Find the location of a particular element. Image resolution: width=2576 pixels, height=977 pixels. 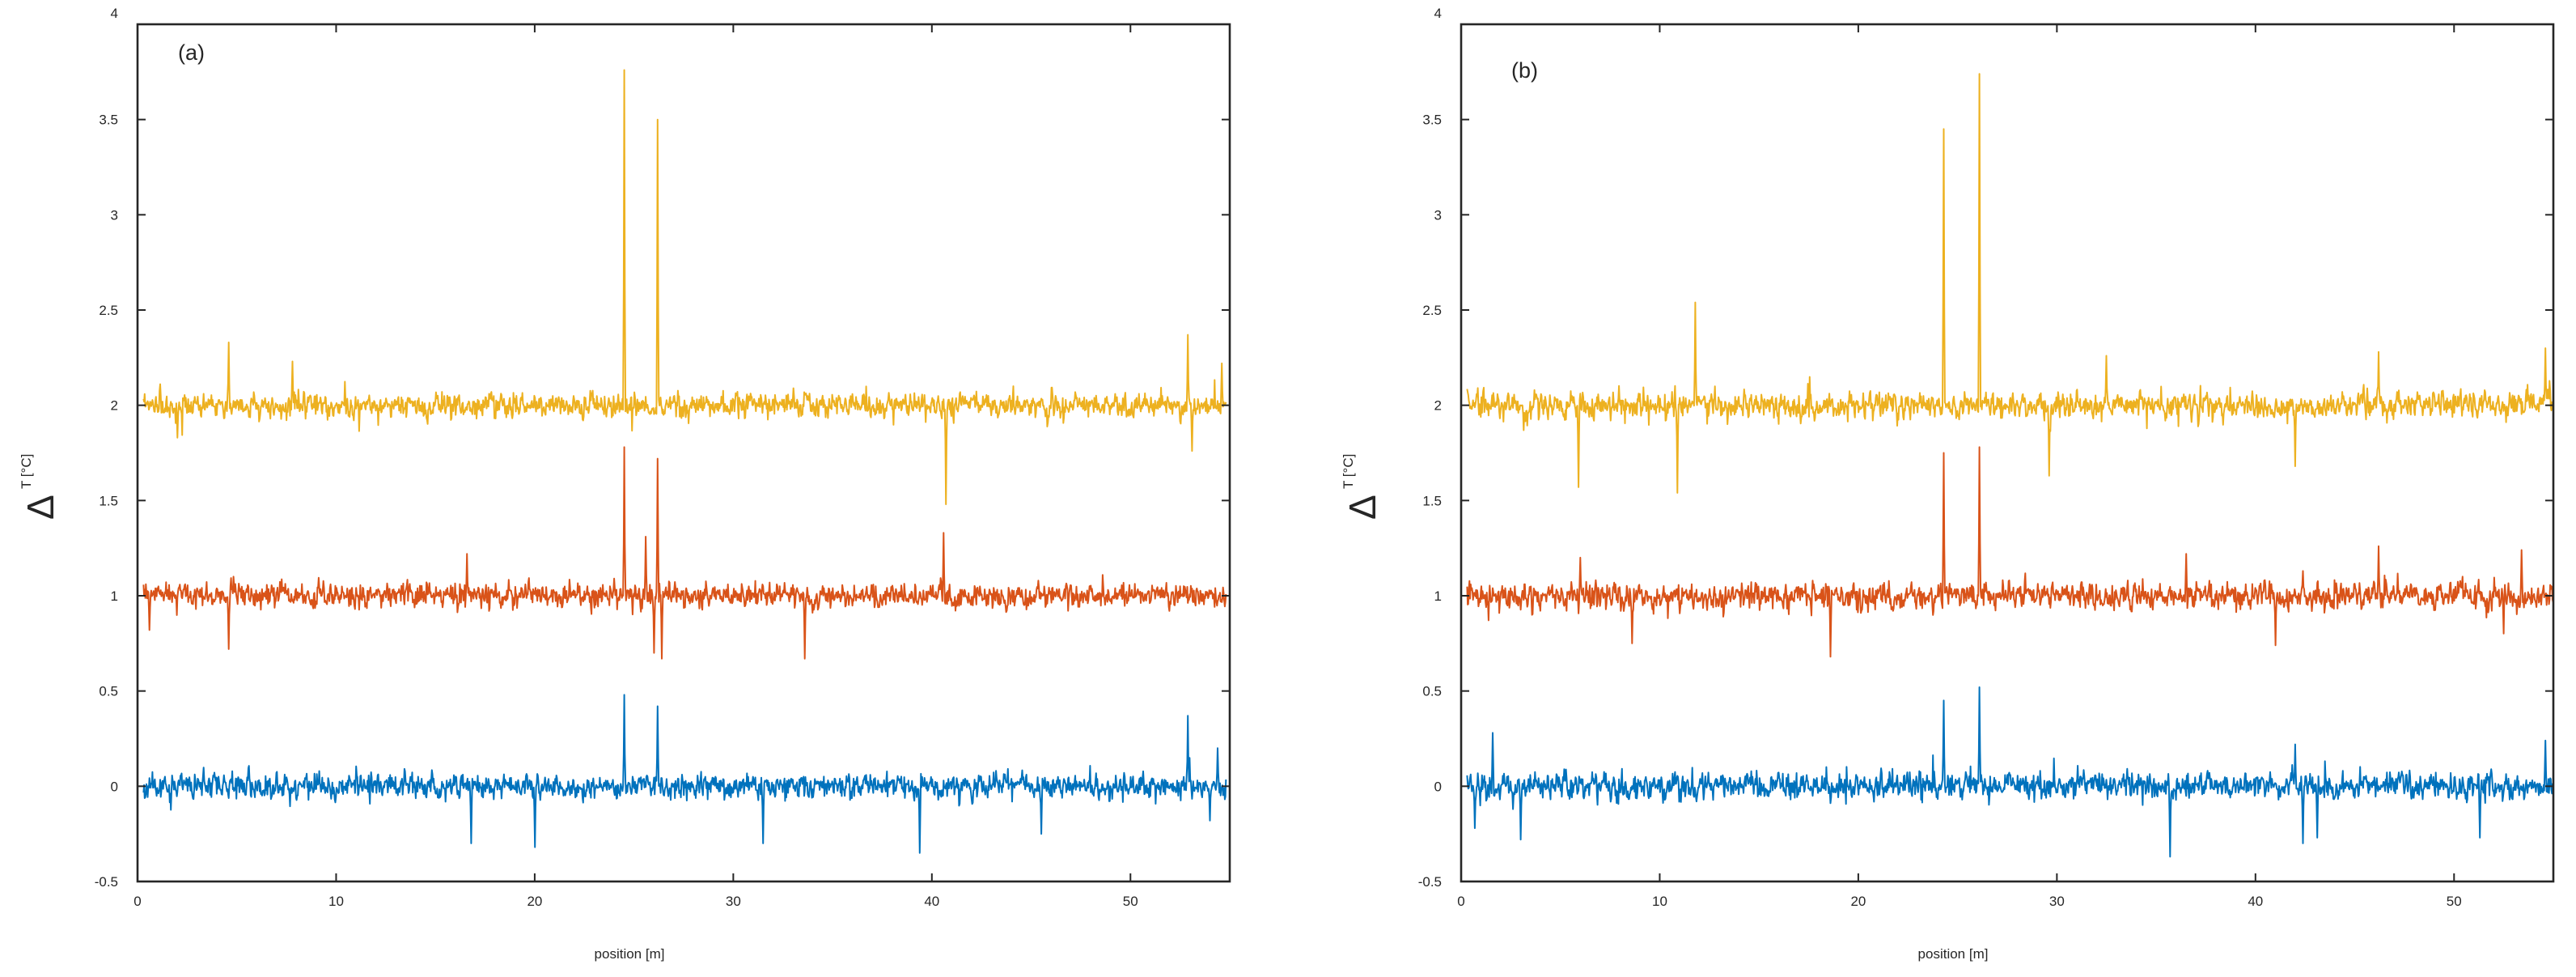

panel-b-x-tick-label: 30 is located at coordinates (2057, 901).